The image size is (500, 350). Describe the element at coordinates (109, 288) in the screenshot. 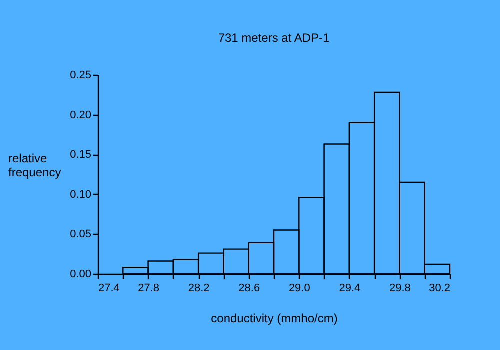

I see `x-tick-label: 27.4` at that location.